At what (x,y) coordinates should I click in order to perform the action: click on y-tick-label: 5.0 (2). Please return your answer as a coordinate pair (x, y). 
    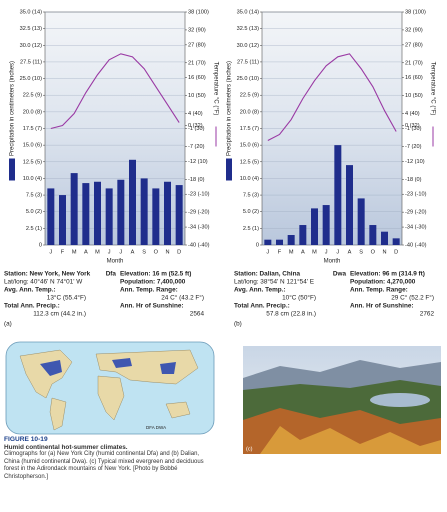
    Looking at the image, I should click on (251, 212).